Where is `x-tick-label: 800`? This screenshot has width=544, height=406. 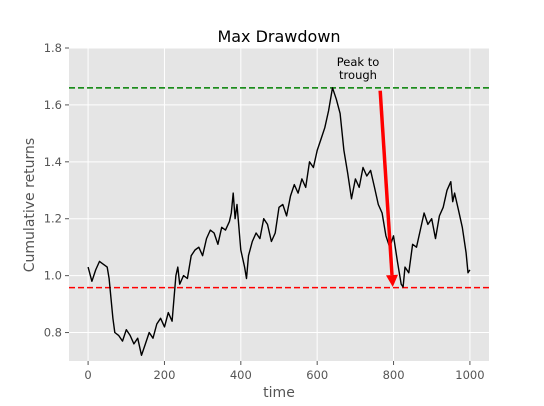 x-tick-label: 800 is located at coordinates (394, 375).